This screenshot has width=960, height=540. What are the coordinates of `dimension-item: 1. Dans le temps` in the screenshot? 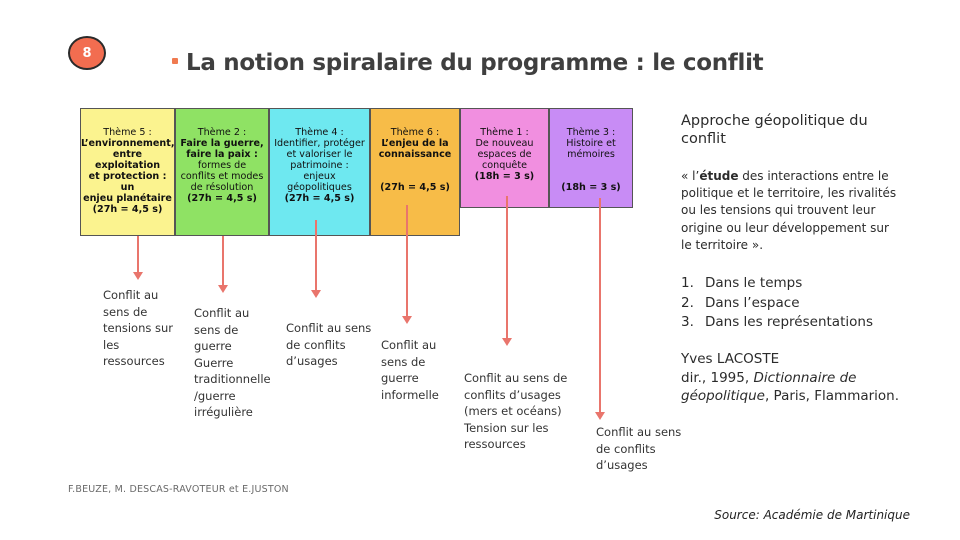 It's located at (777, 284).